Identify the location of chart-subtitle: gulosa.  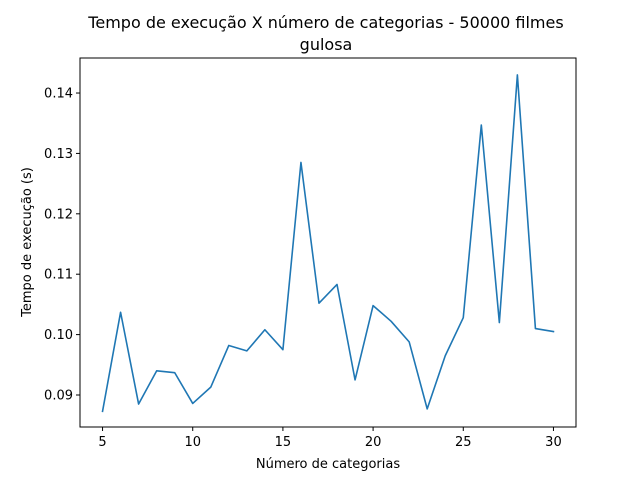
(326, 44).